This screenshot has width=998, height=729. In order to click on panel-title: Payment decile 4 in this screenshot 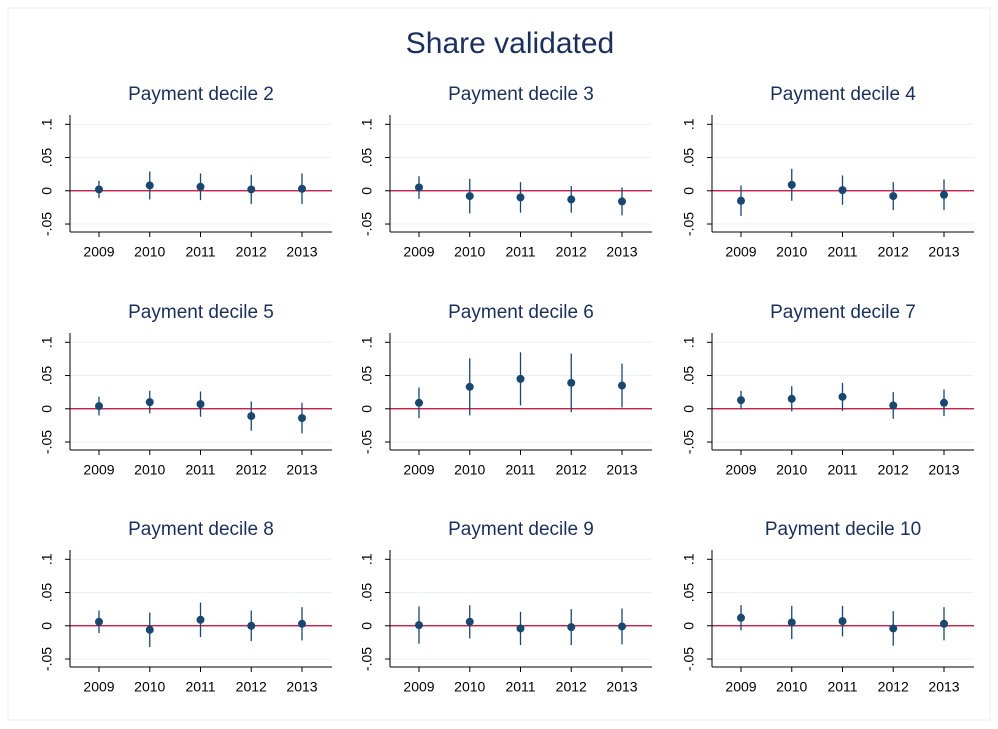, I will do `click(843, 94)`.